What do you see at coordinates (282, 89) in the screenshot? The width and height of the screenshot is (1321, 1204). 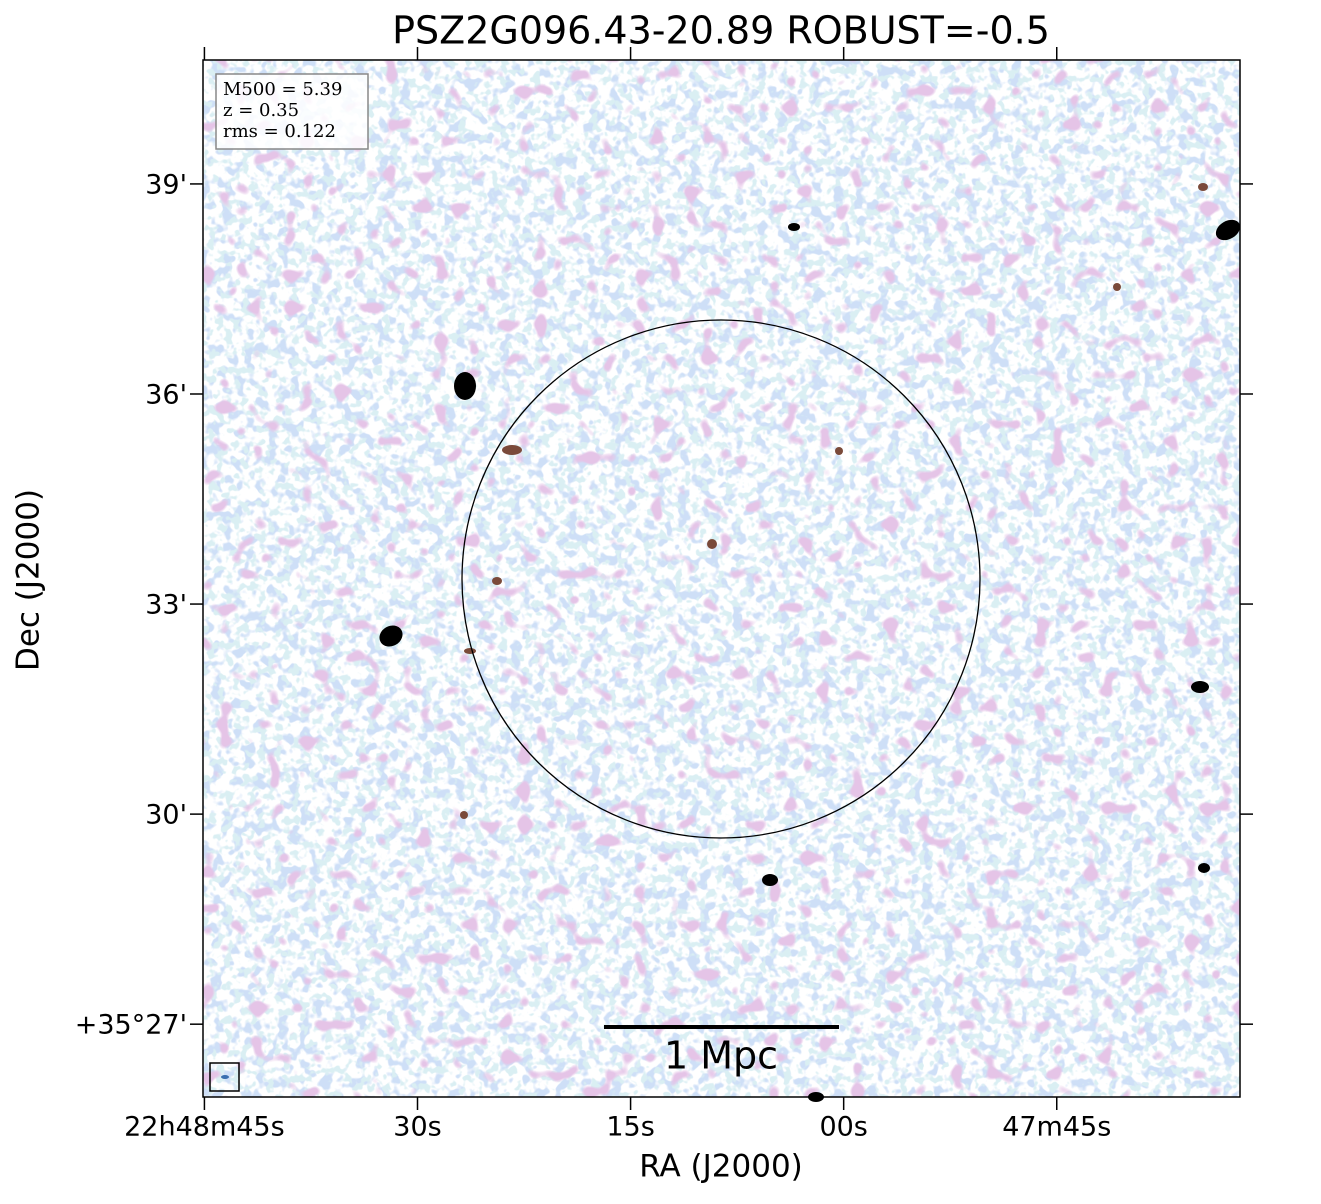 I see `info-text: M500 = 5.39` at bounding box center [282, 89].